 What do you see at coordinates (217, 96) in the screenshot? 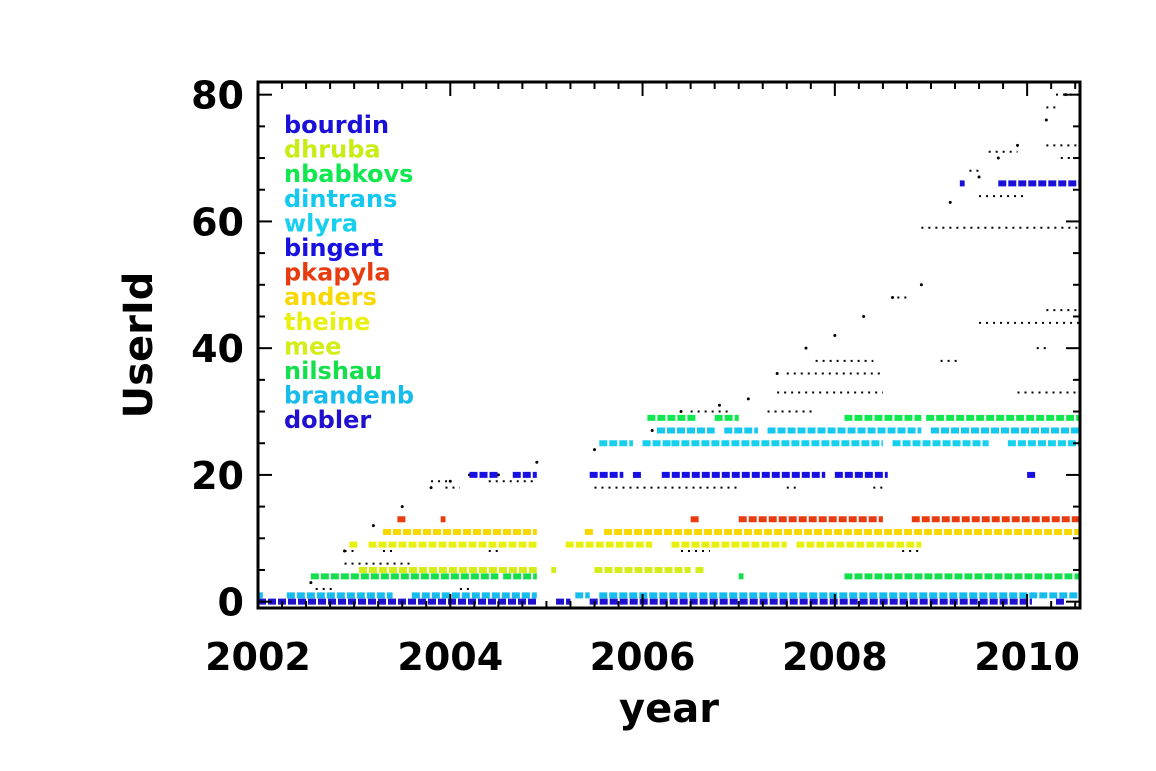
I see `y-tick-label: 80` at bounding box center [217, 96].